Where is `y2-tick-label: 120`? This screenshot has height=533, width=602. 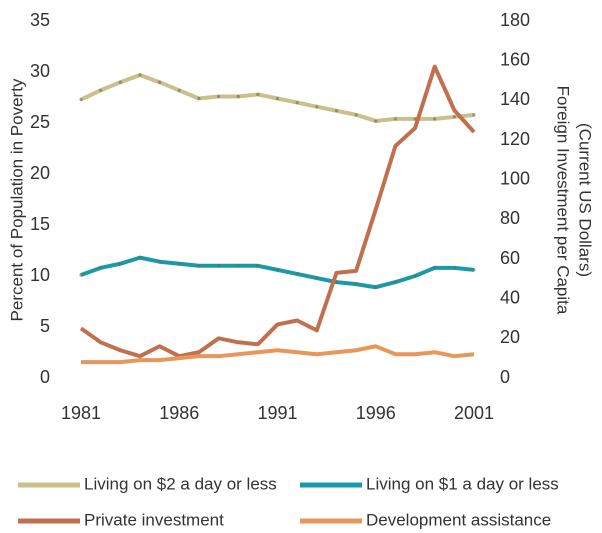
y2-tick-label: 120 is located at coordinates (515, 139).